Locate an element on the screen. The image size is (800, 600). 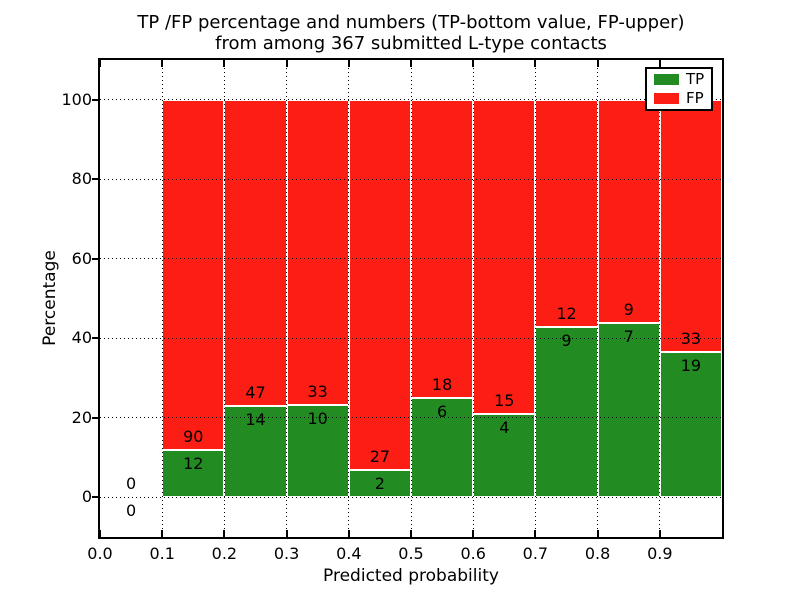
annotation-fp-count: 9 is located at coordinates (628, 310).